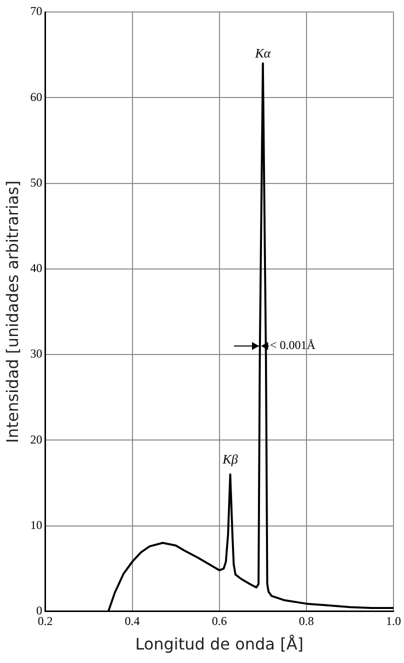 The width and height of the screenshot is (404, 663). I want to click on y-tick-label: 20, so click(36, 439).